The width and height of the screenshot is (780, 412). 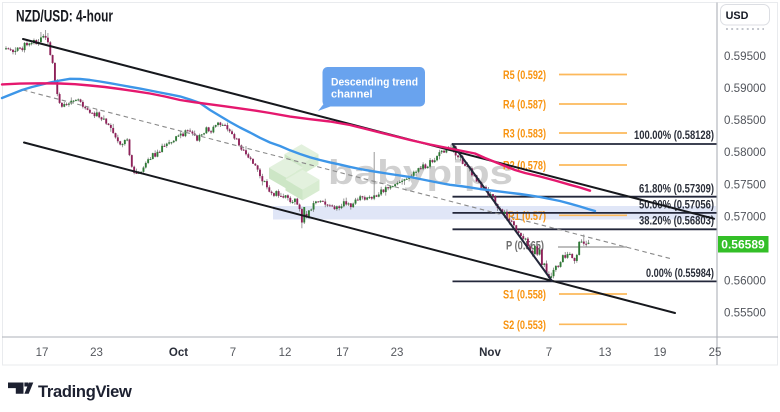 I want to click on svg-text: 0.57500, so click(x=745, y=185).